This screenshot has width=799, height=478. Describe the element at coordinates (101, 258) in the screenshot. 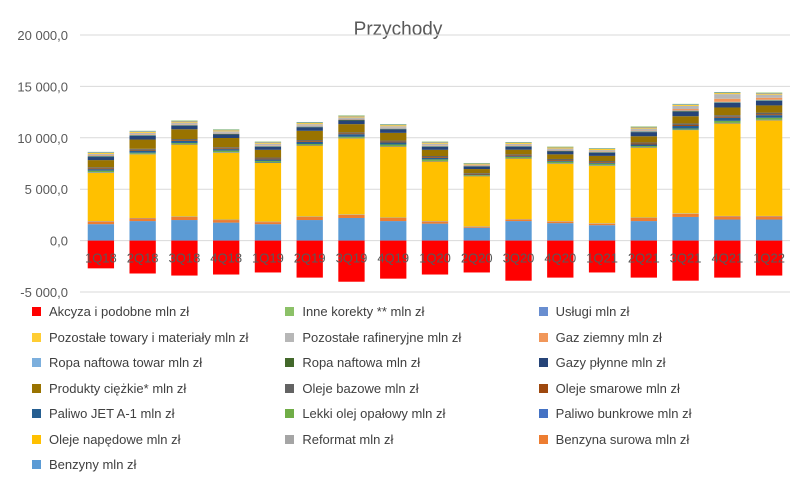

I see `x-tick-label: 1Q18` at that location.